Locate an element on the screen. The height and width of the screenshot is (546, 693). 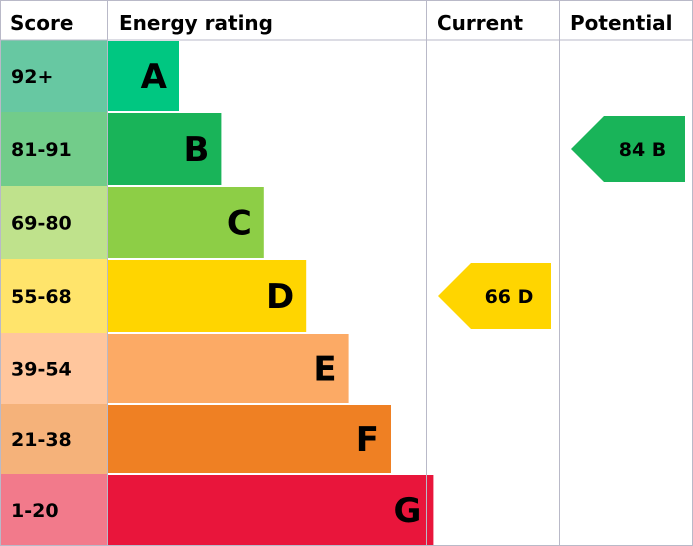
rating-letter: G is located at coordinates (407, 511).